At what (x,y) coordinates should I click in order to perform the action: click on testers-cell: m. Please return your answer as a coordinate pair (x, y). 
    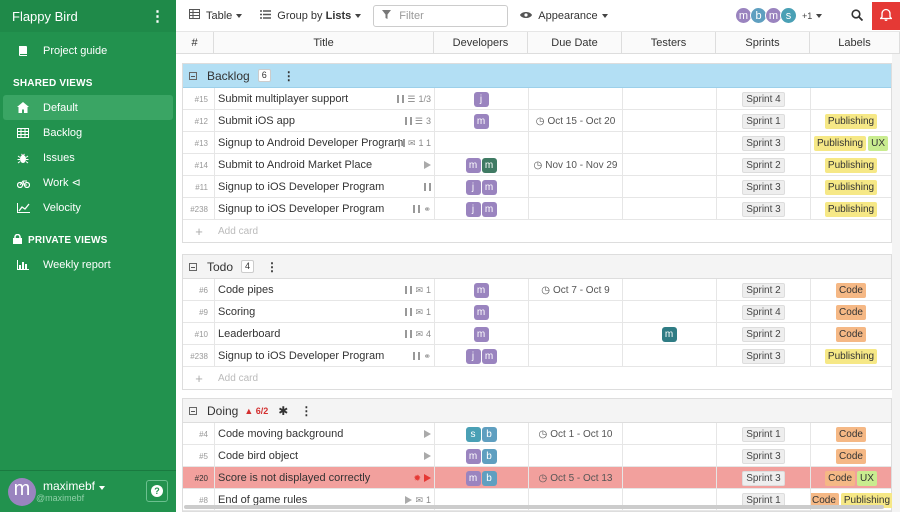
    Looking at the image, I should click on (670, 334).